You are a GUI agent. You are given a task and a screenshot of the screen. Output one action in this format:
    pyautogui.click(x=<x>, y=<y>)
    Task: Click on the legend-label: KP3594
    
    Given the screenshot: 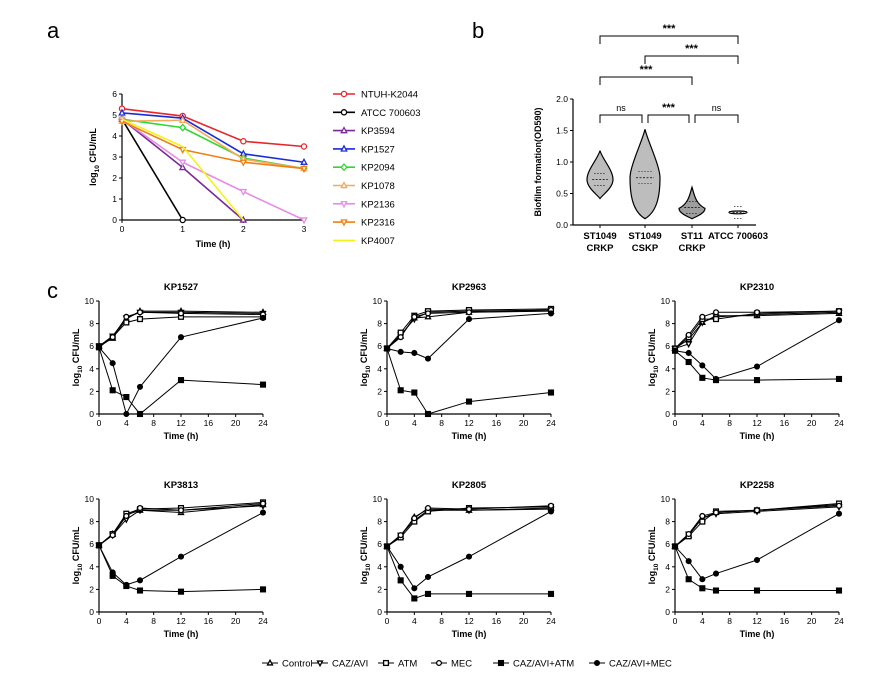 What is the action you would take?
    pyautogui.click(x=378, y=131)
    